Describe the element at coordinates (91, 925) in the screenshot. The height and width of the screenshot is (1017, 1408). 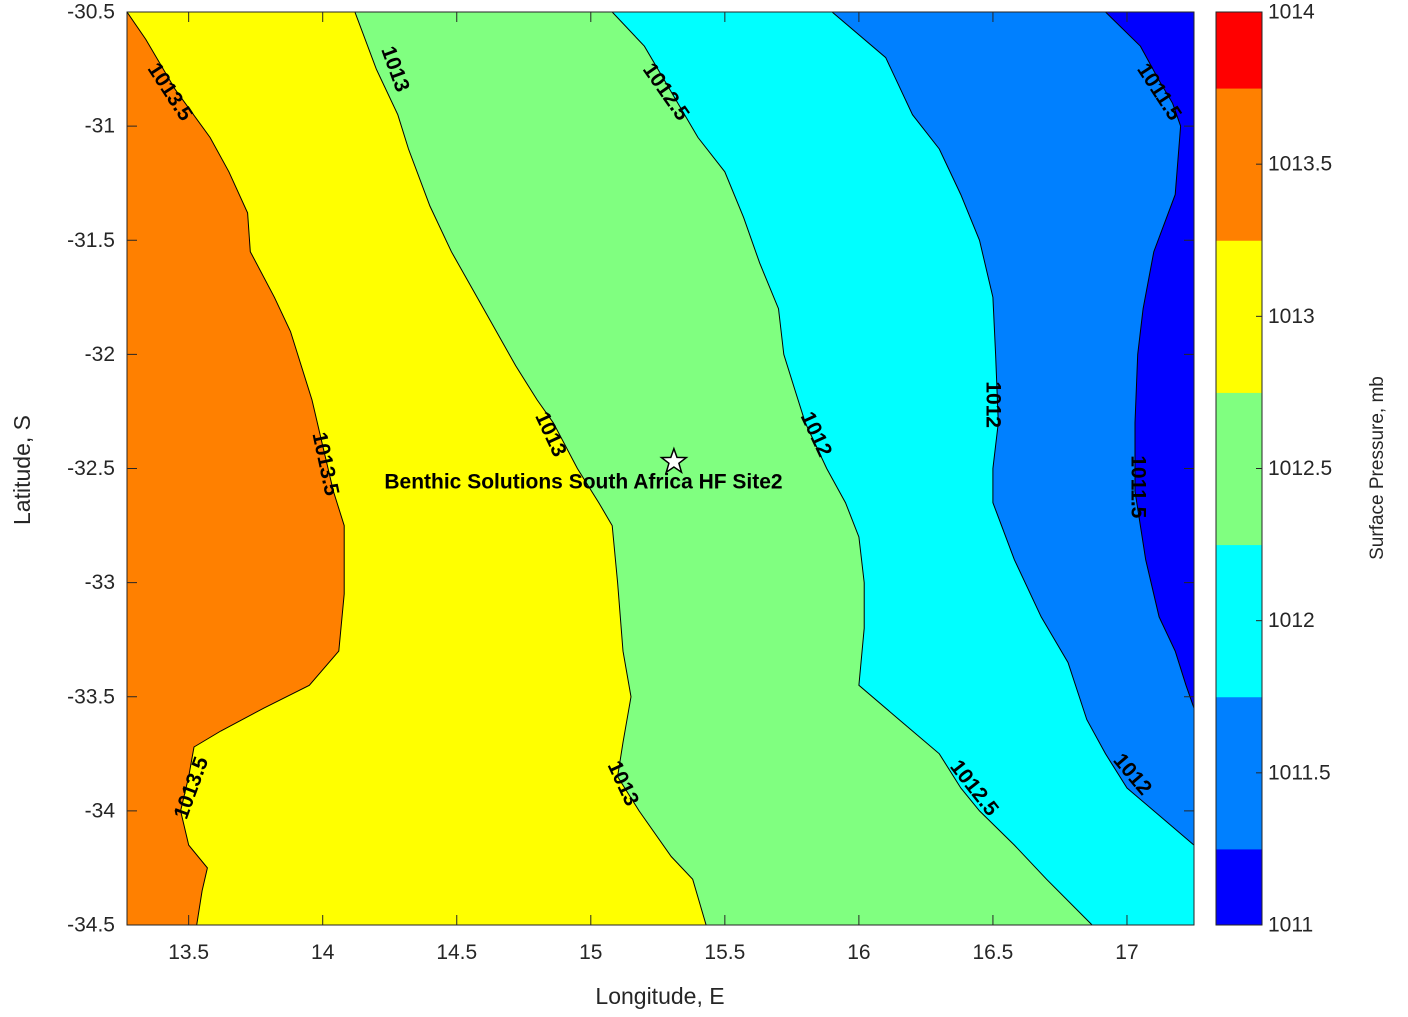
I see `y-tick-label: -34.5` at that location.